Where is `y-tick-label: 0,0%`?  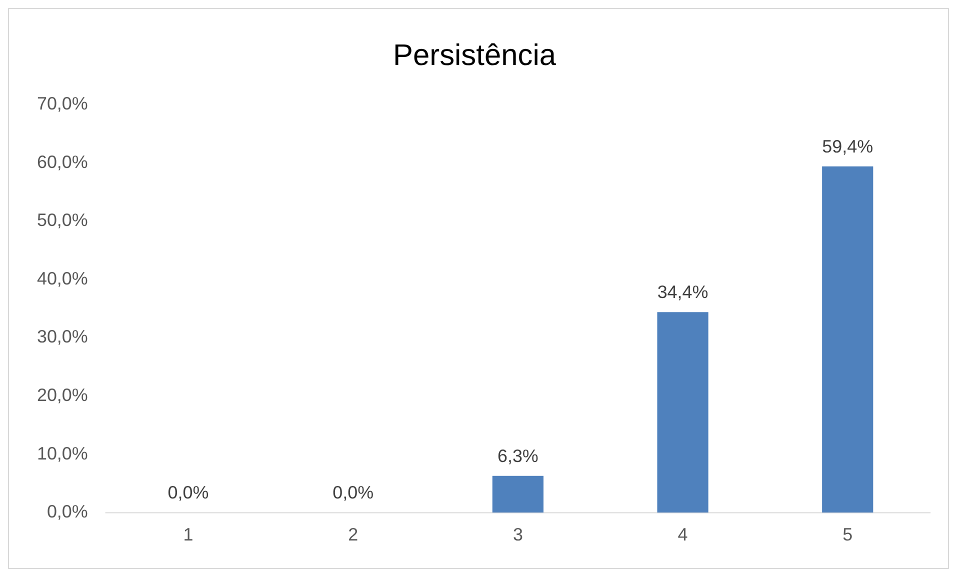
y-tick-label: 0,0% is located at coordinates (67, 512).